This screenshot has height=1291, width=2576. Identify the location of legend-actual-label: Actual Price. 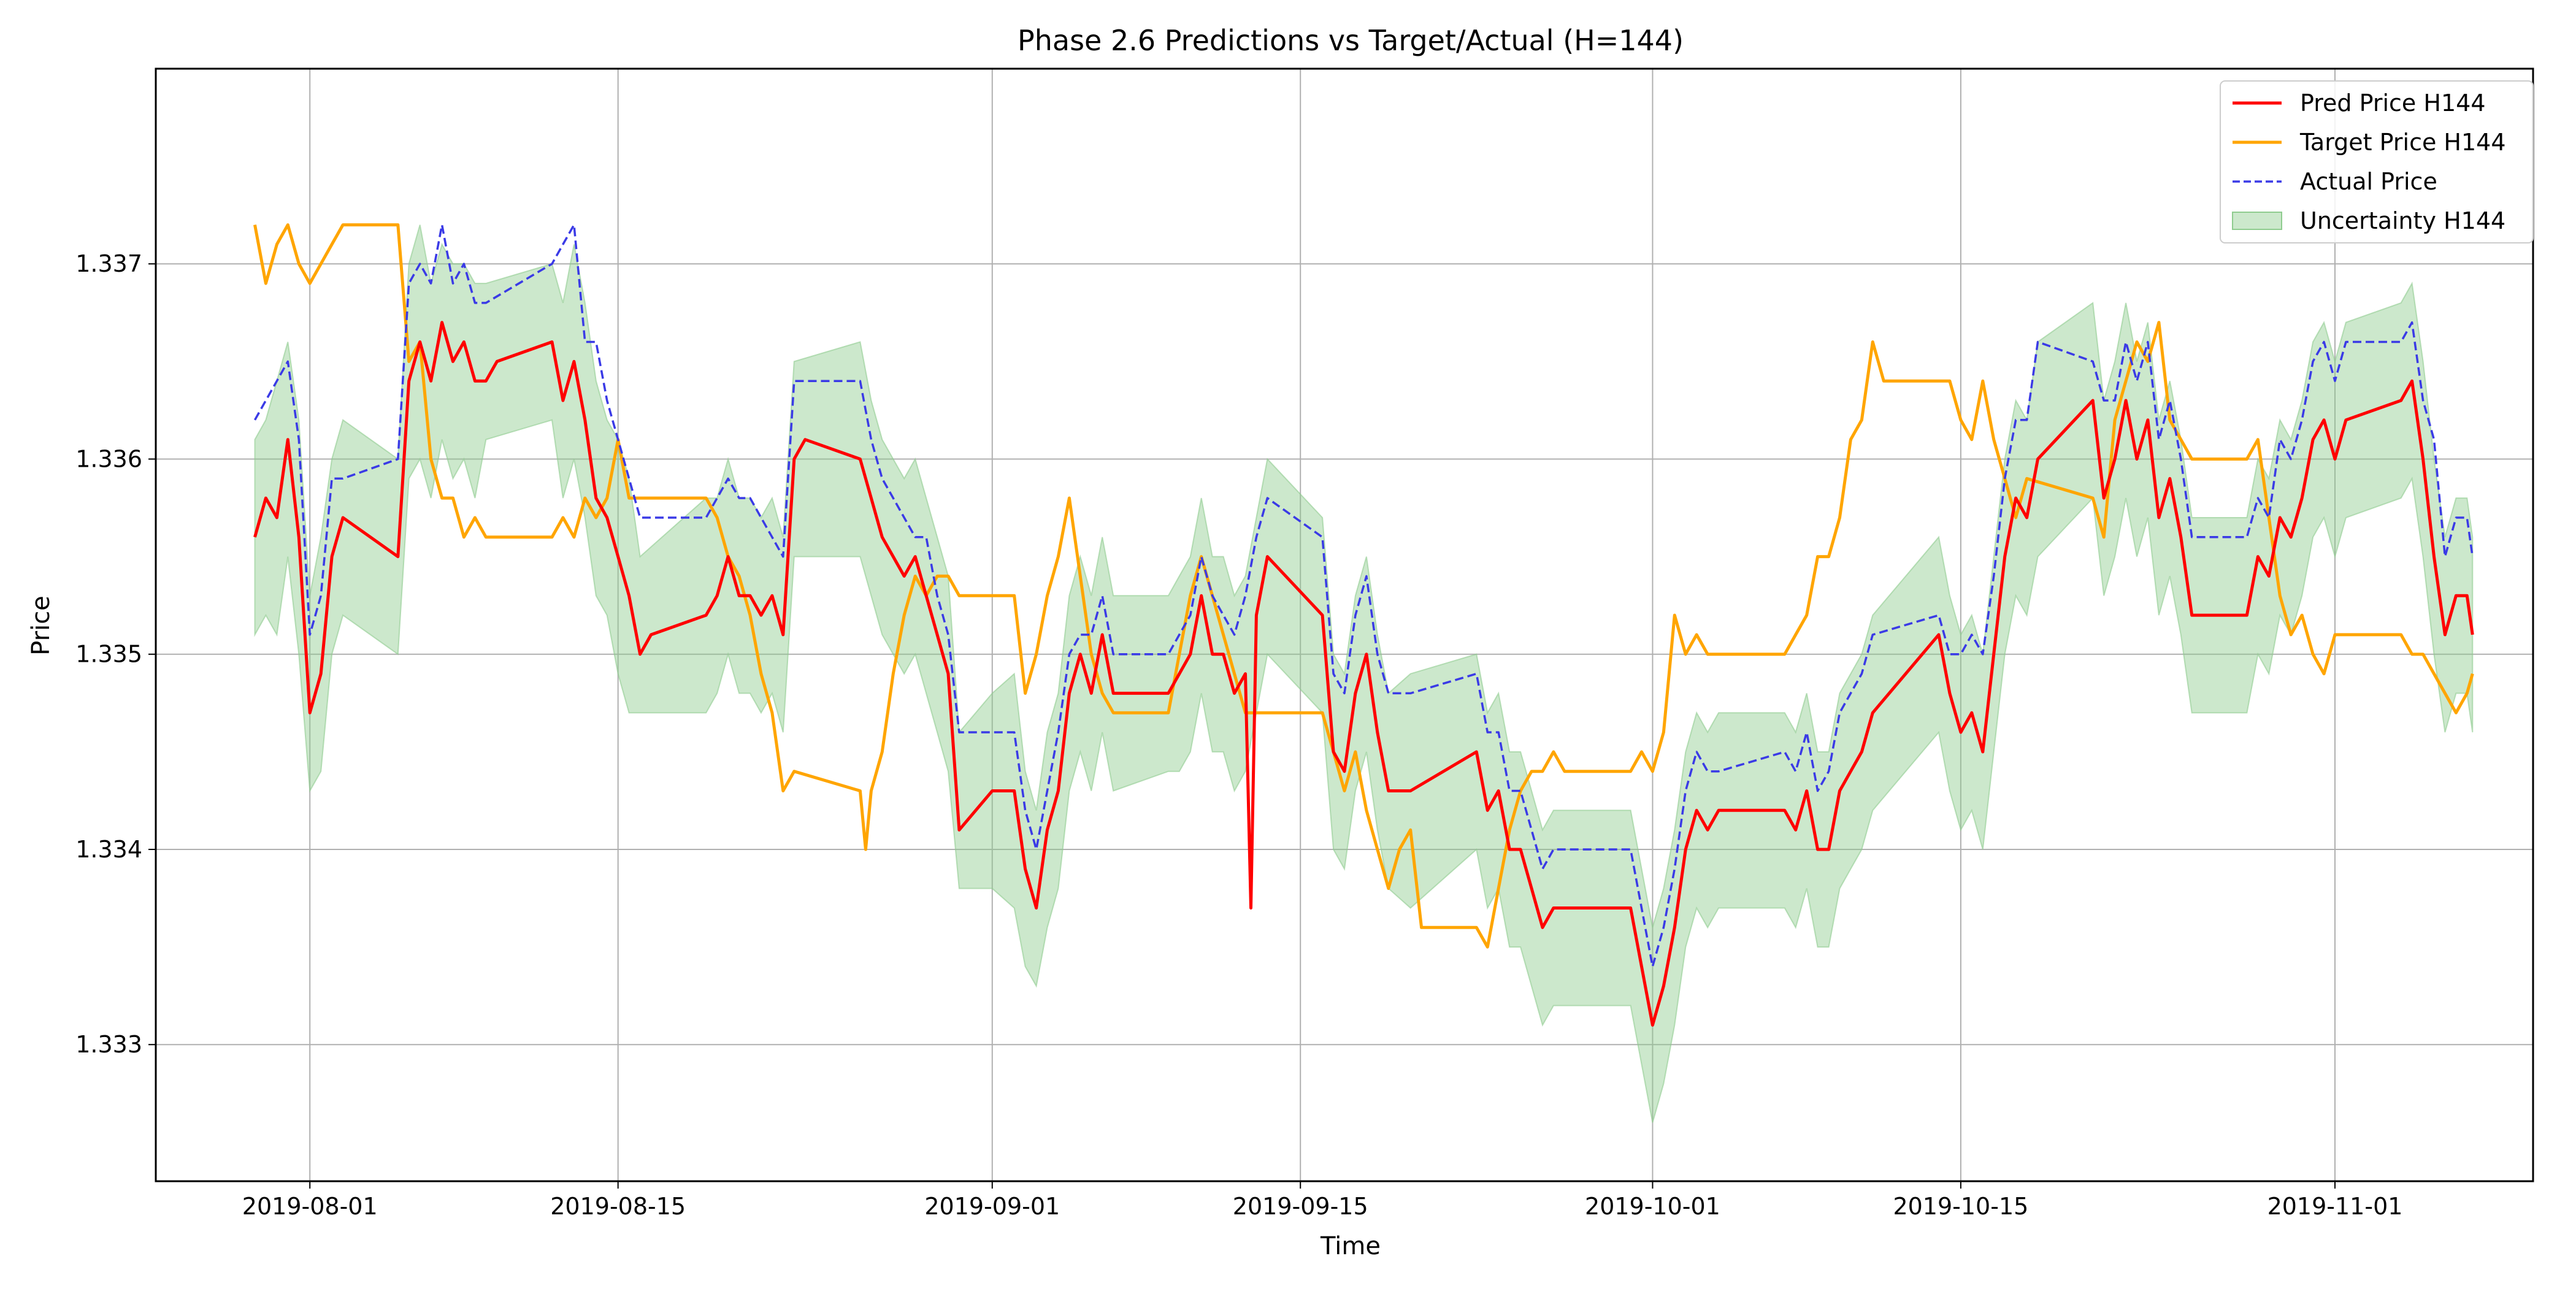
(2368, 181).